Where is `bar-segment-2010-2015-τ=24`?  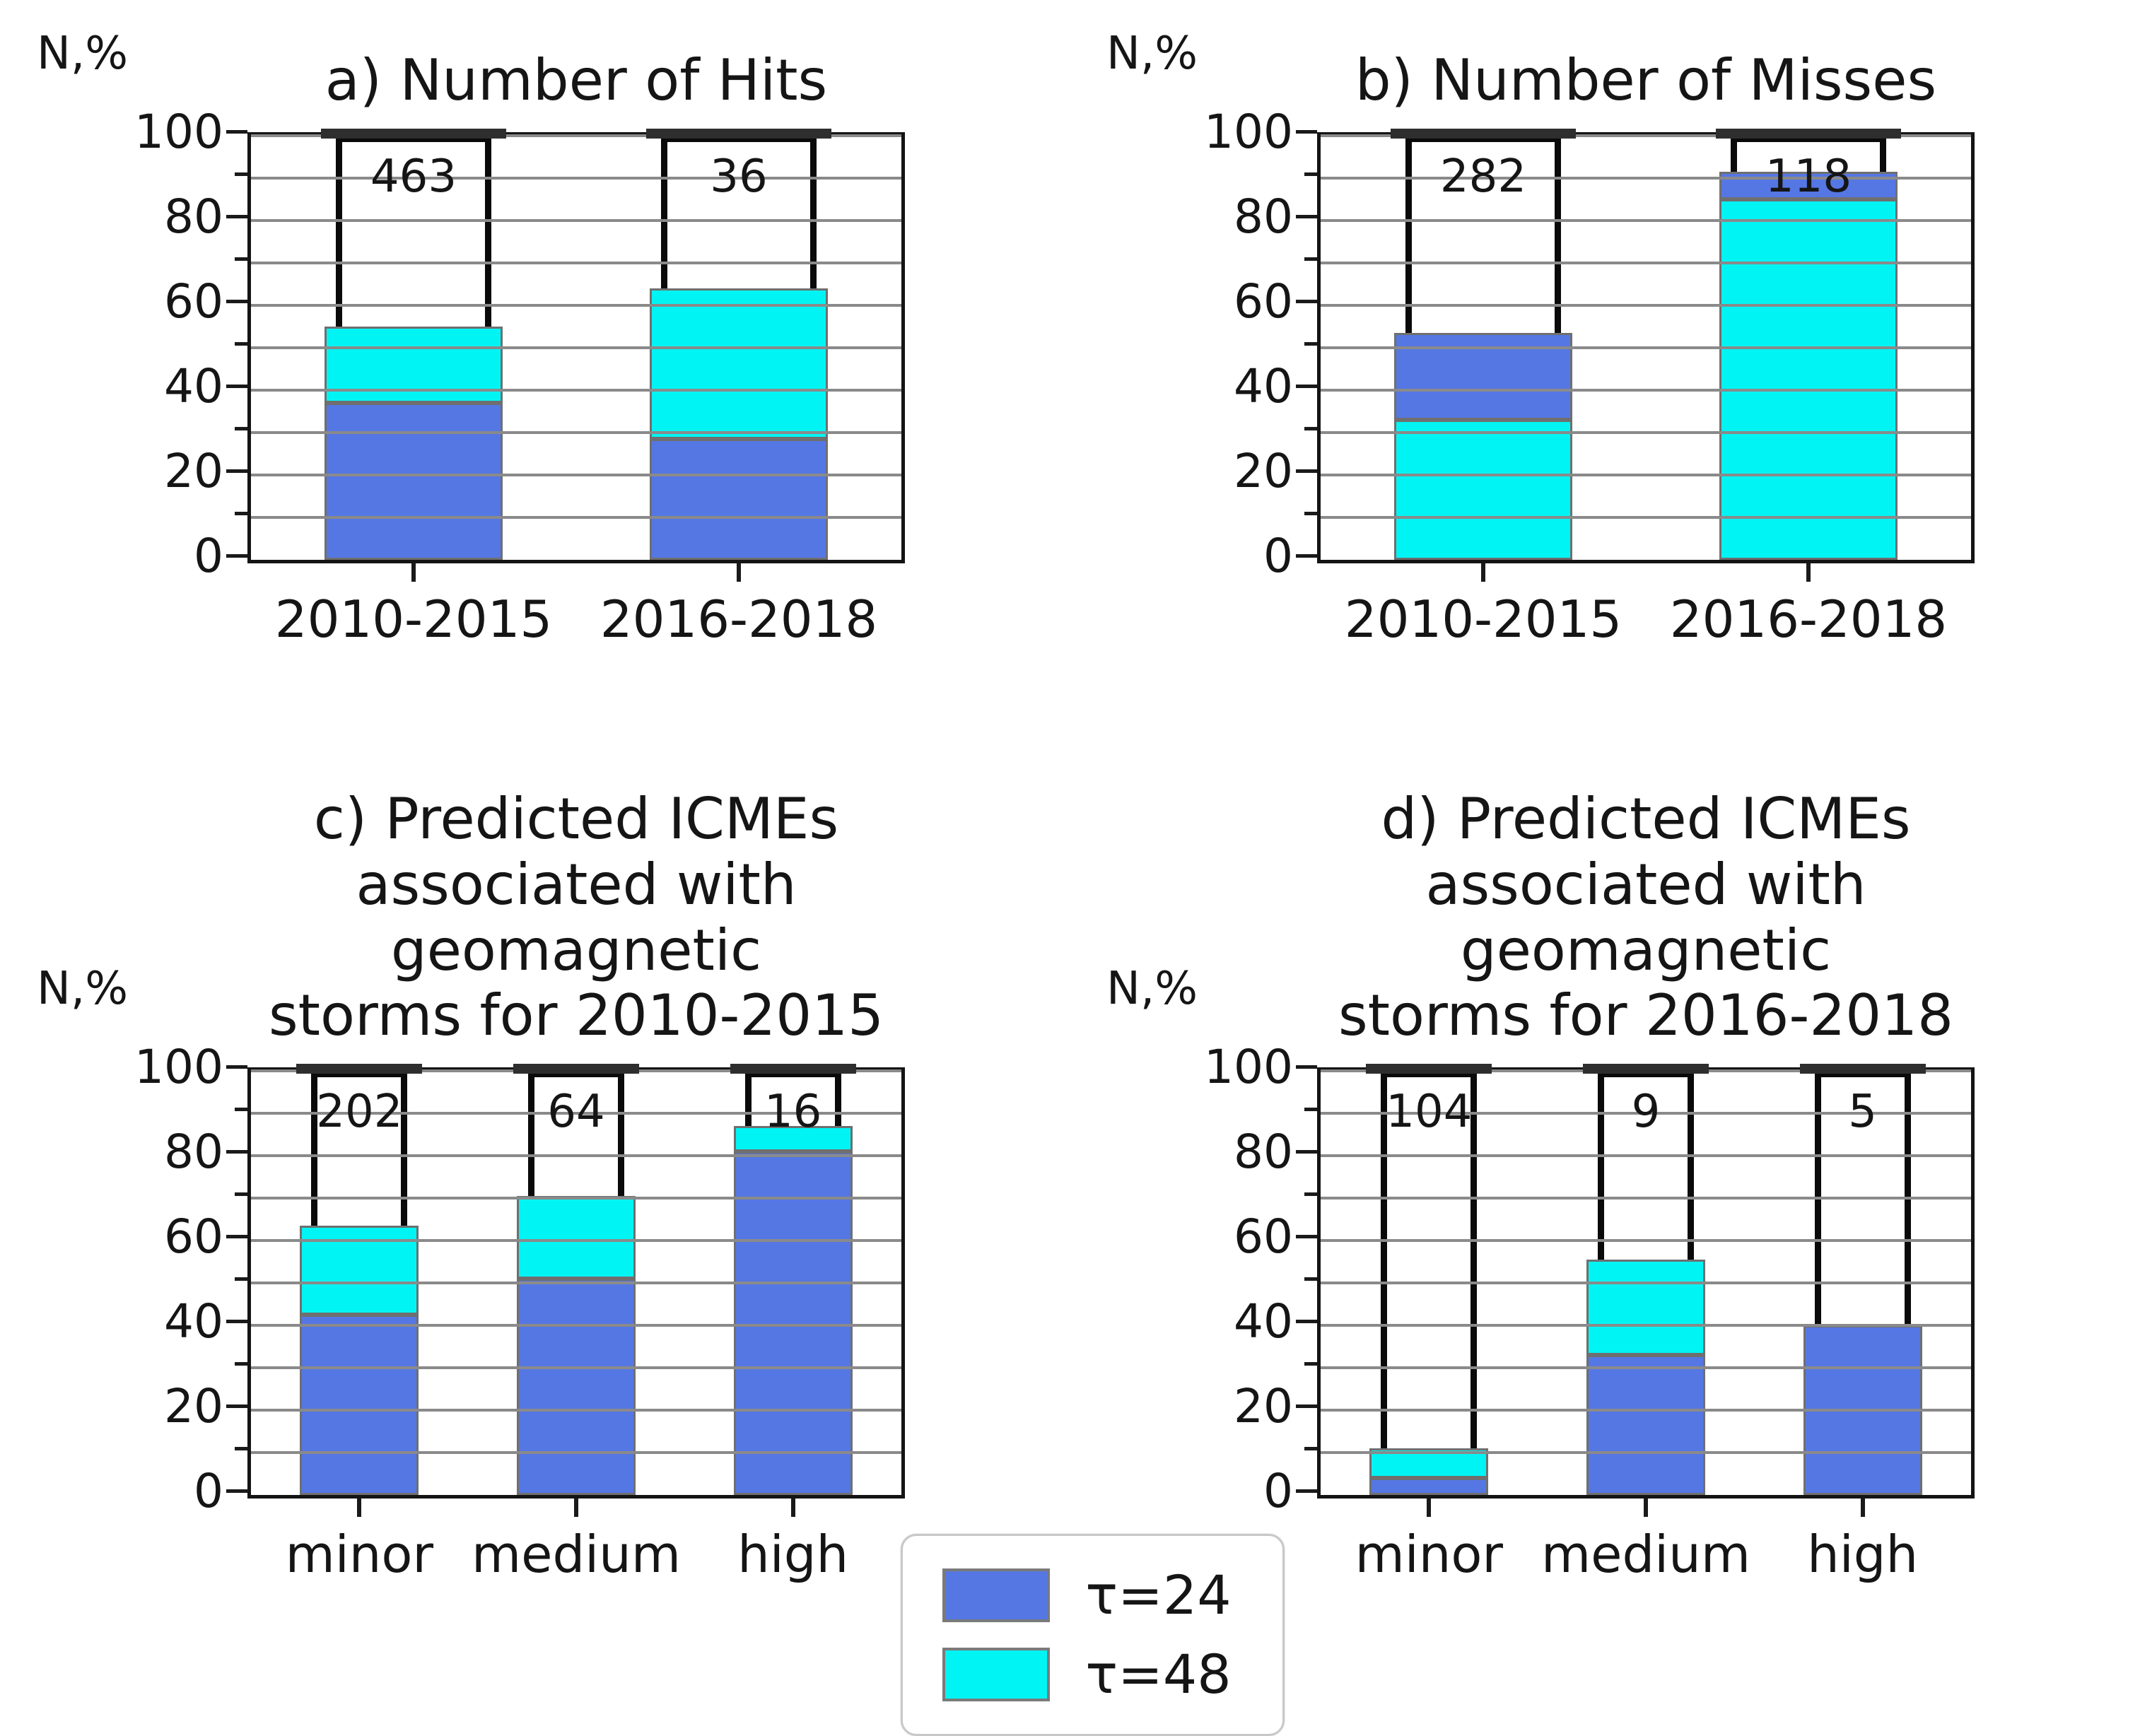
bar-segment-2010-2015-τ=24 is located at coordinates (413, 481).